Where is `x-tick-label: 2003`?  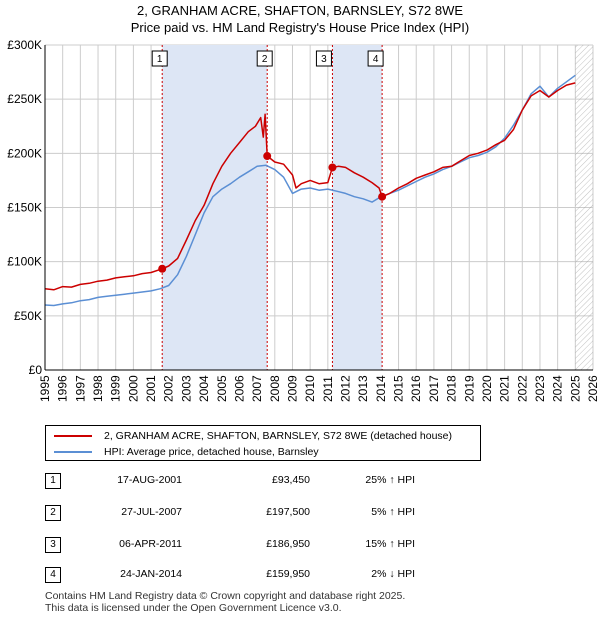 x-tick-label: 2003 is located at coordinates (186, 388).